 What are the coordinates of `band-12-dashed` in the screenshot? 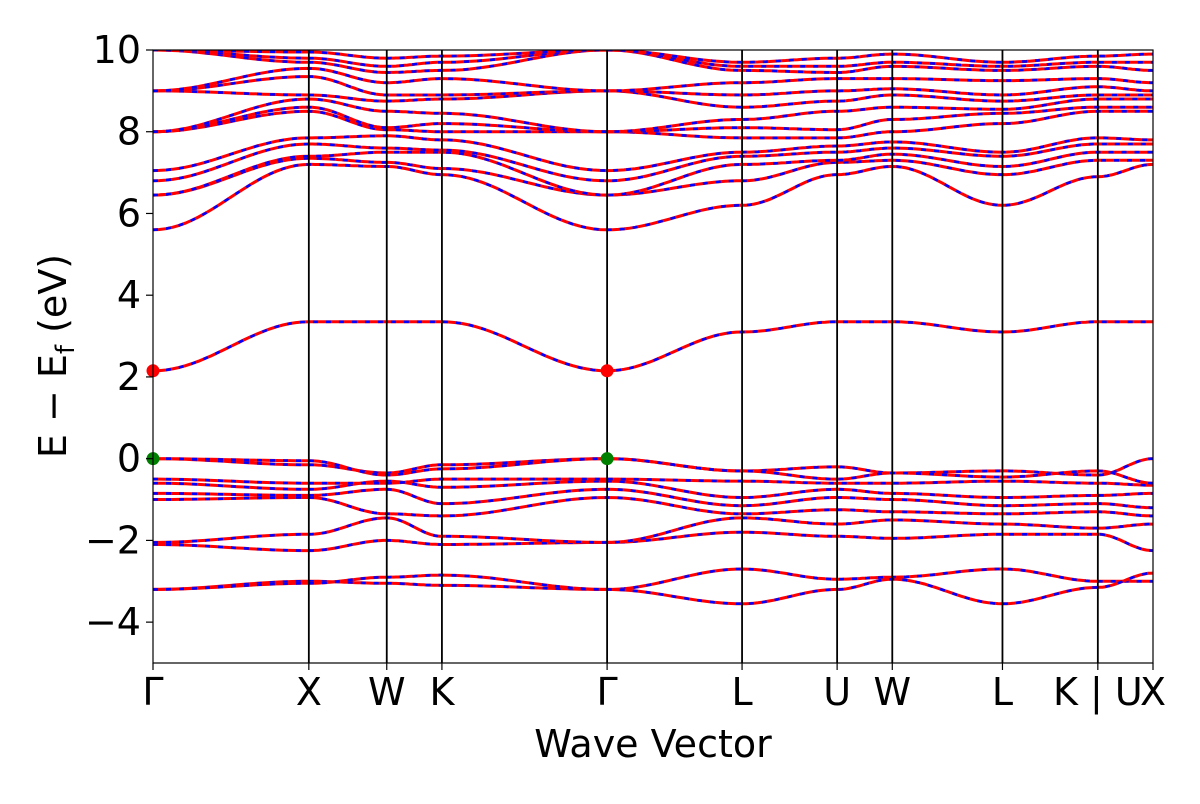 It's located at (653, 197).